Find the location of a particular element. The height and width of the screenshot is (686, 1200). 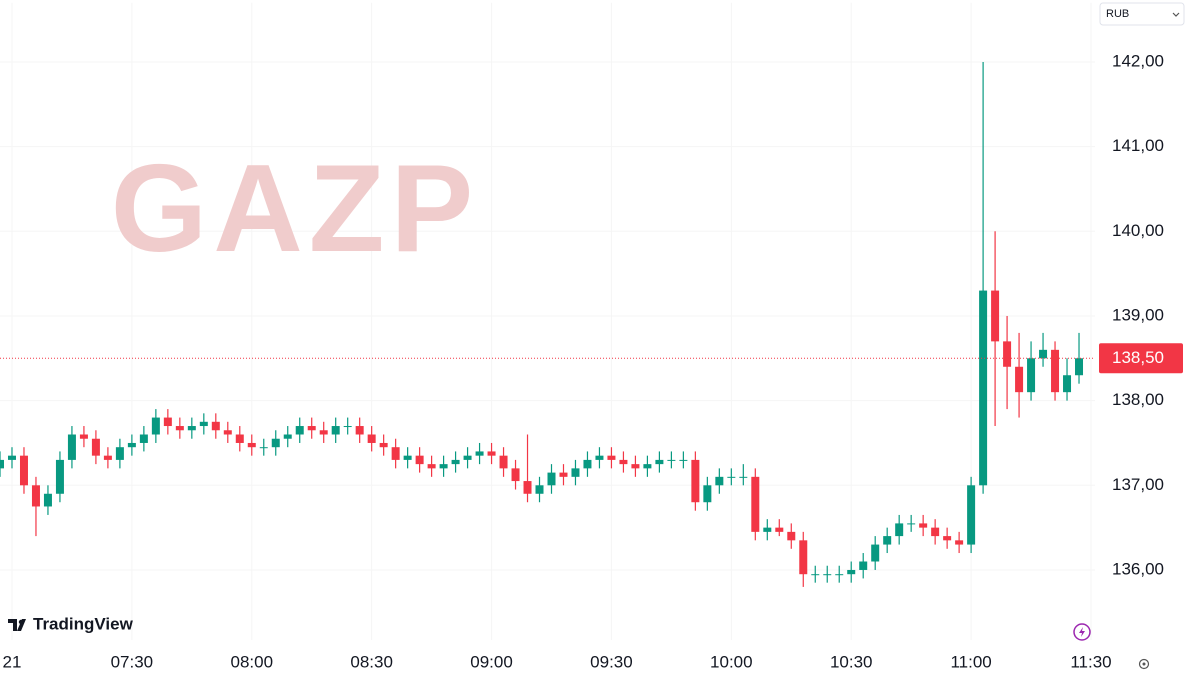

logo-dot is located at coordinates (21, 622).